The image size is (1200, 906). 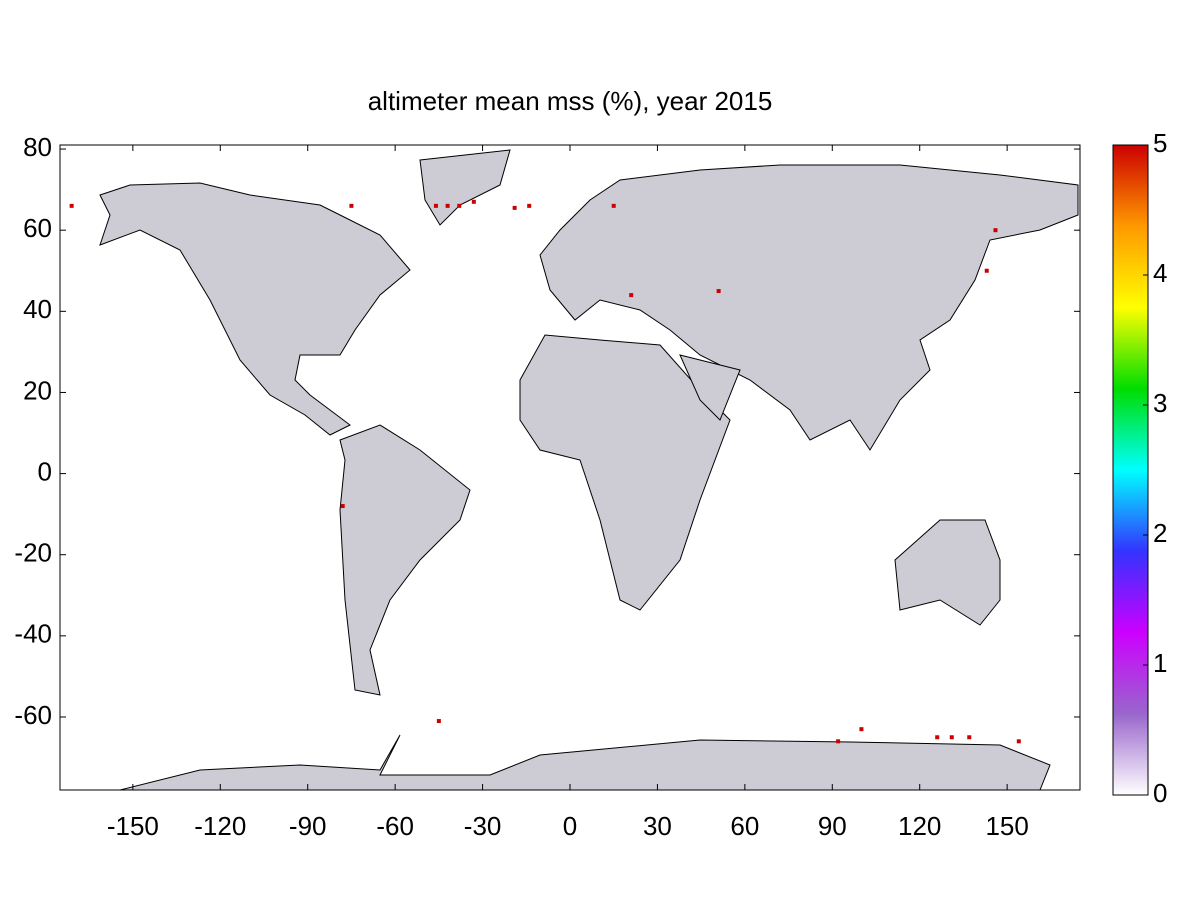 I want to click on colorbar-tick-label: 2, so click(x=1160, y=533).